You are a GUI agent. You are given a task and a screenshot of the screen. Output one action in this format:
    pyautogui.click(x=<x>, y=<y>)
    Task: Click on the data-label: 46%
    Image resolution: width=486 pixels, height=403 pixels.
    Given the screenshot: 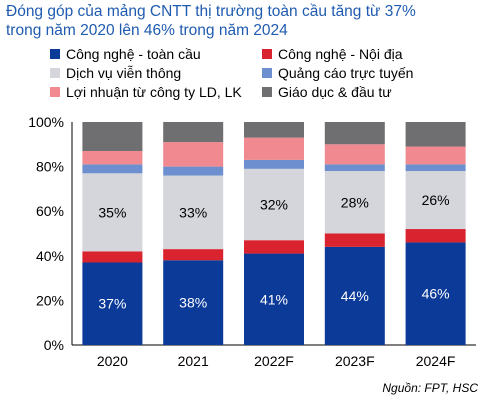 What is the action you would take?
    pyautogui.click(x=436, y=294)
    